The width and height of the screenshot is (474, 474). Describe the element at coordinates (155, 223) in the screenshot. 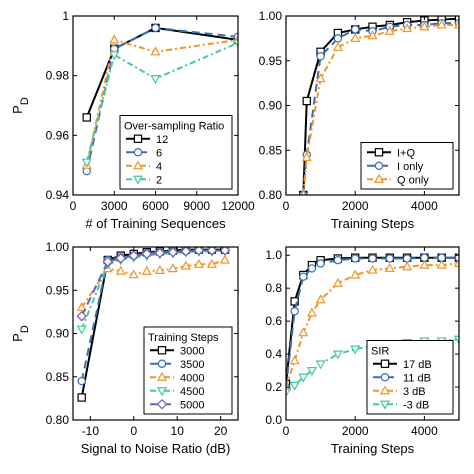

I see `x-axis-label: # of Training Sequences` at that location.